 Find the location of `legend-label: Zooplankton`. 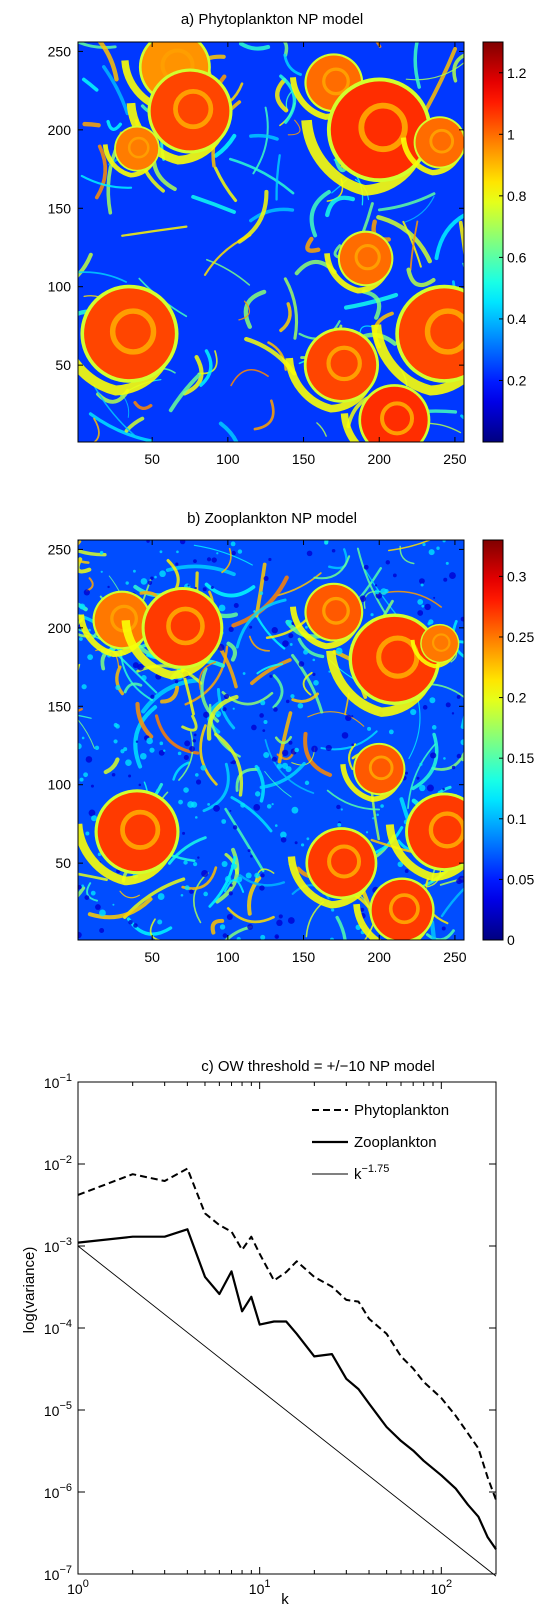

legend-label: Zooplankton is located at coordinates (395, 1142).